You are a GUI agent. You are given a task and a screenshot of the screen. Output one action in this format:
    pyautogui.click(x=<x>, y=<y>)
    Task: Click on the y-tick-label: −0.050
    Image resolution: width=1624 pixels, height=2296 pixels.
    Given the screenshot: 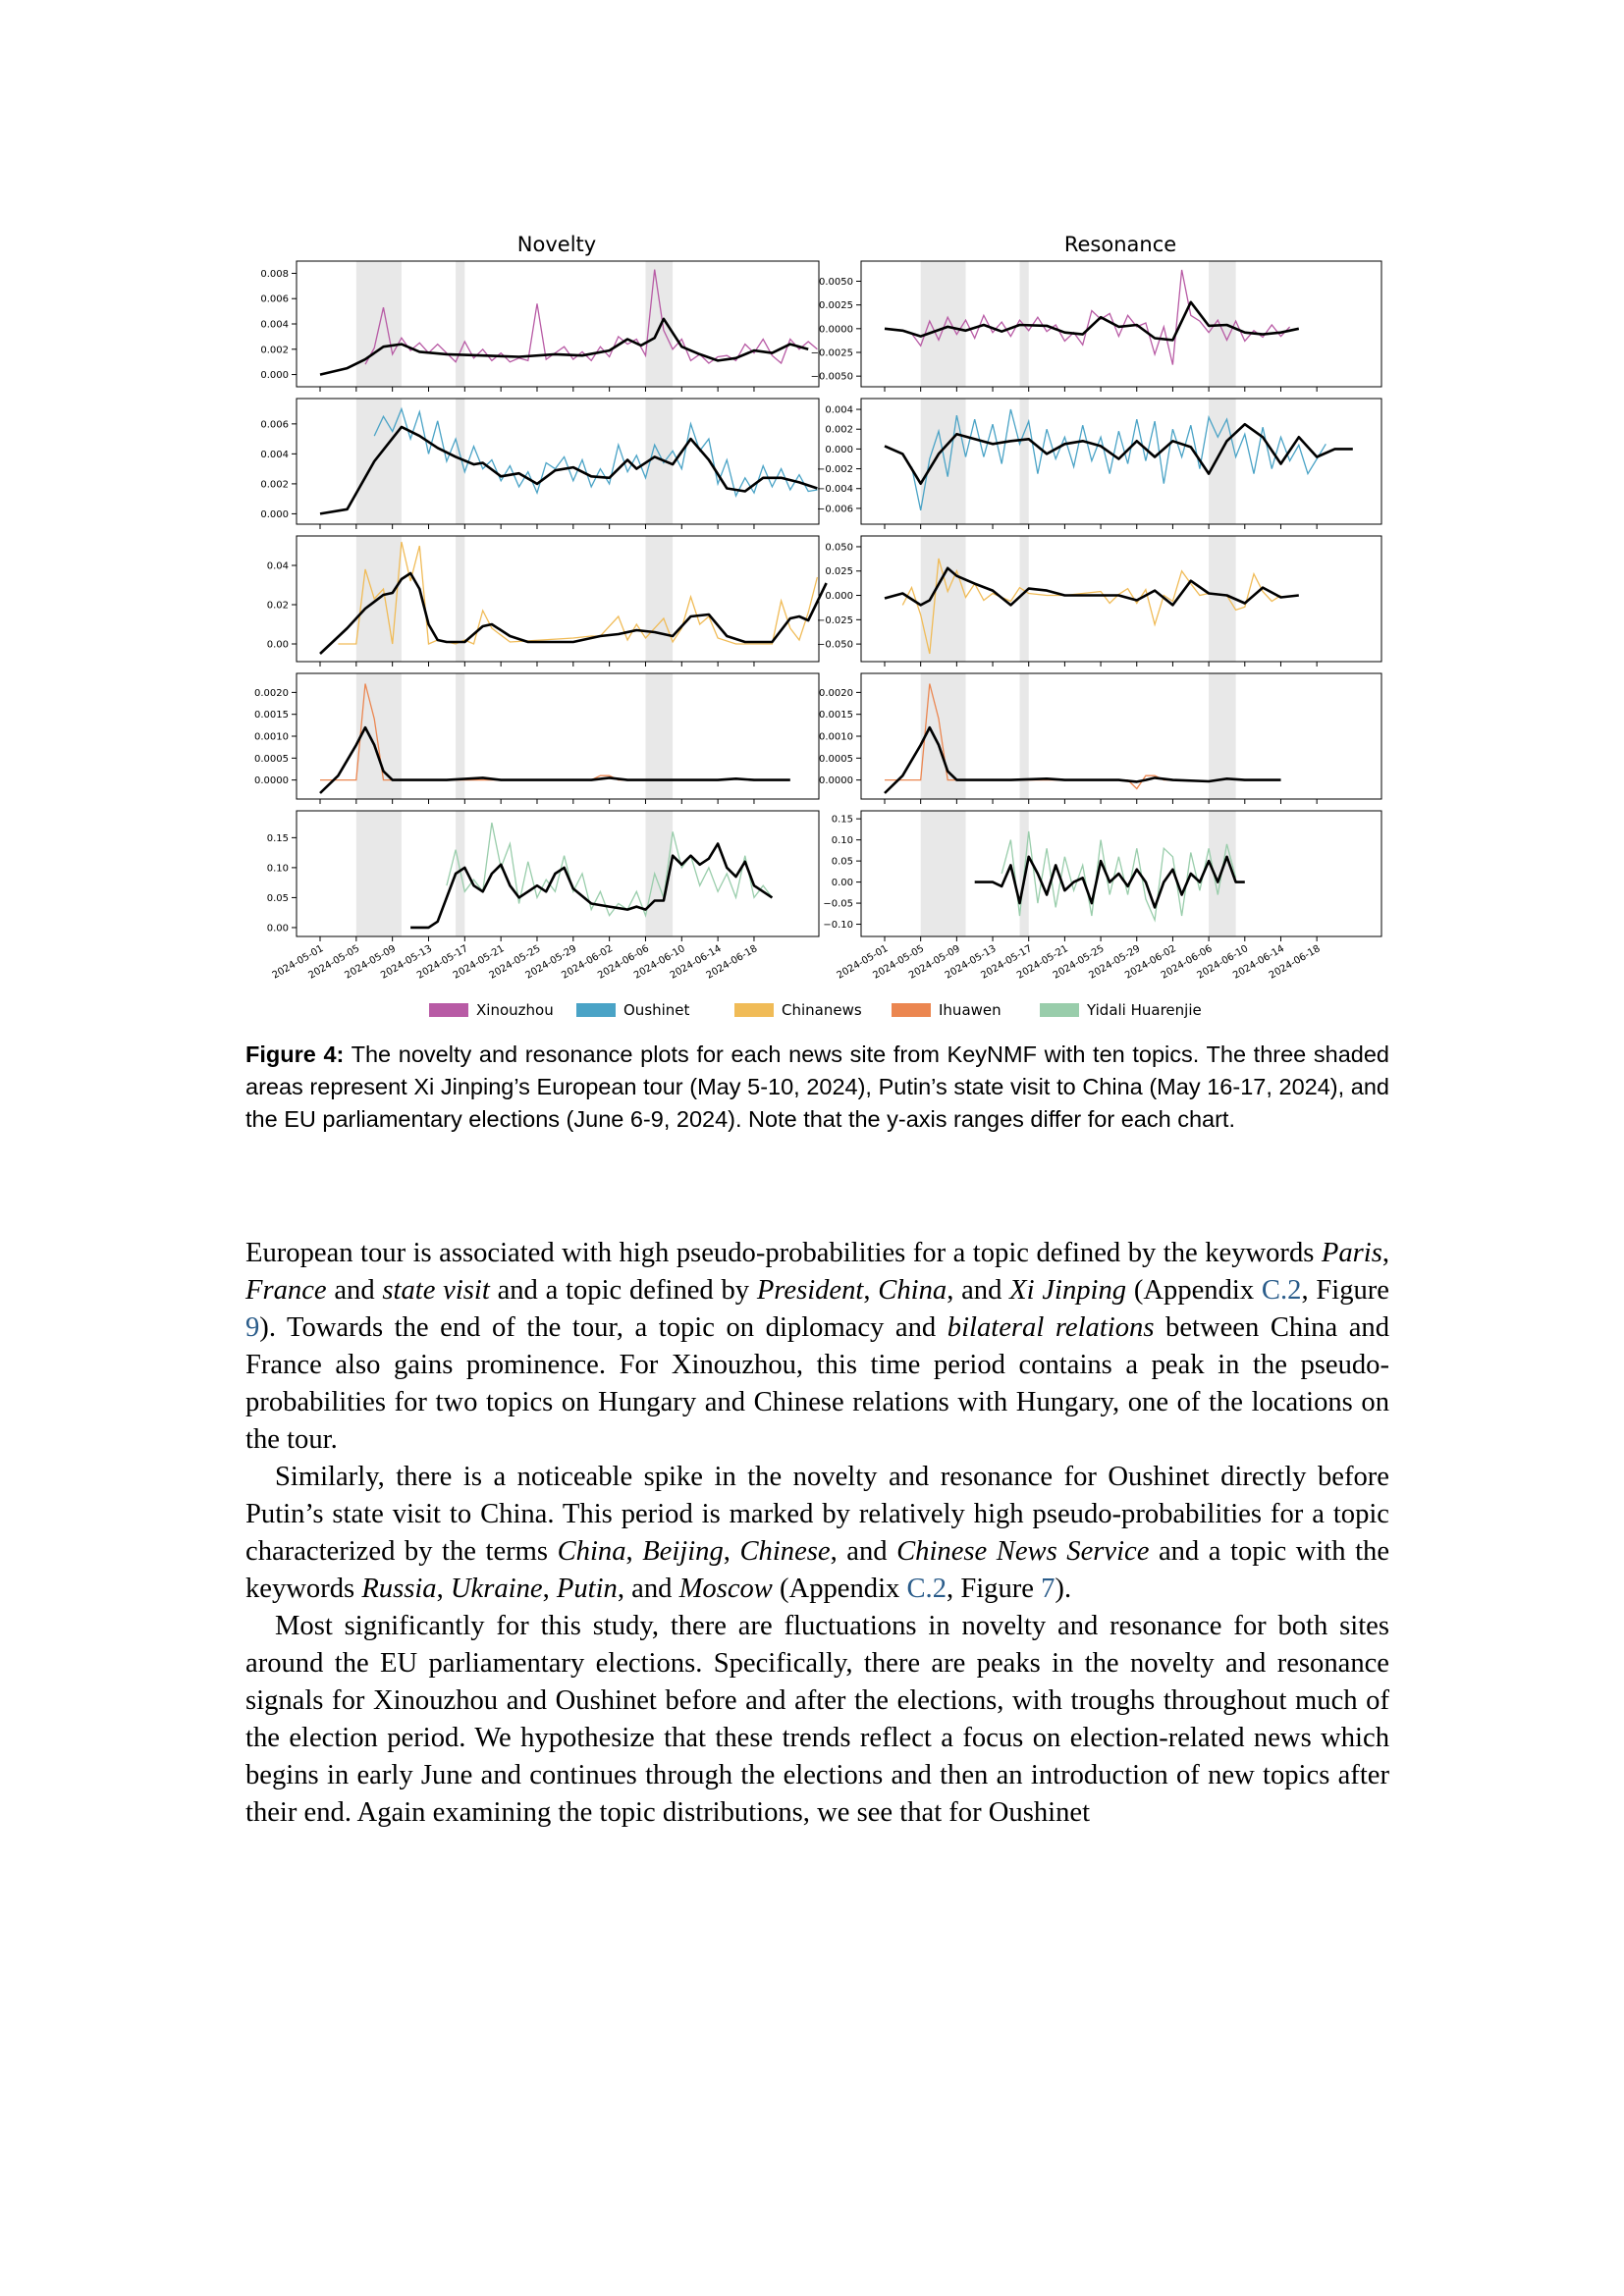 What is the action you would take?
    pyautogui.click(x=835, y=645)
    